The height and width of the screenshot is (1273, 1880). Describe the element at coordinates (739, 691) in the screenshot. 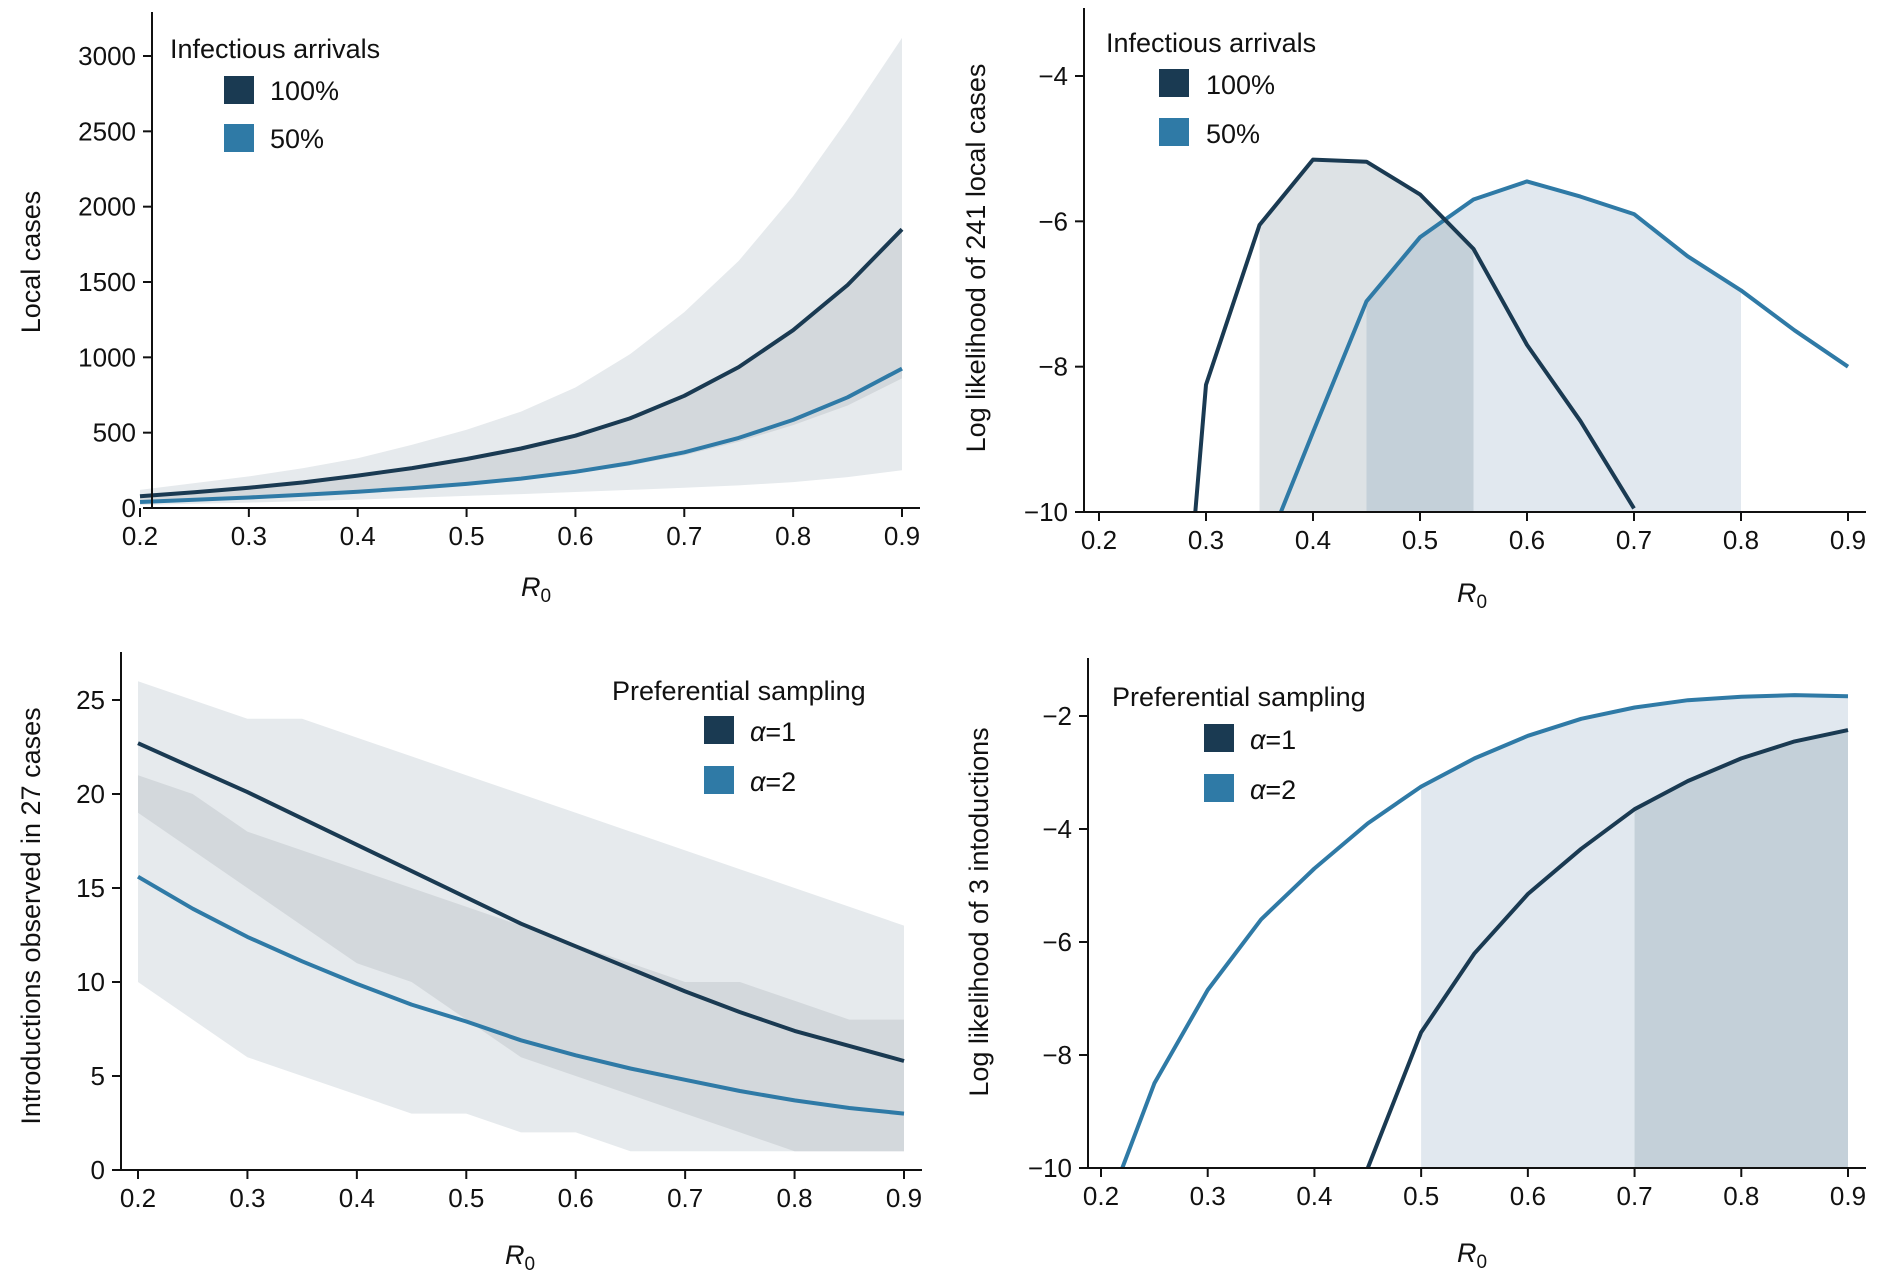

I see `legend-title-introductions: Preferential sampling` at that location.